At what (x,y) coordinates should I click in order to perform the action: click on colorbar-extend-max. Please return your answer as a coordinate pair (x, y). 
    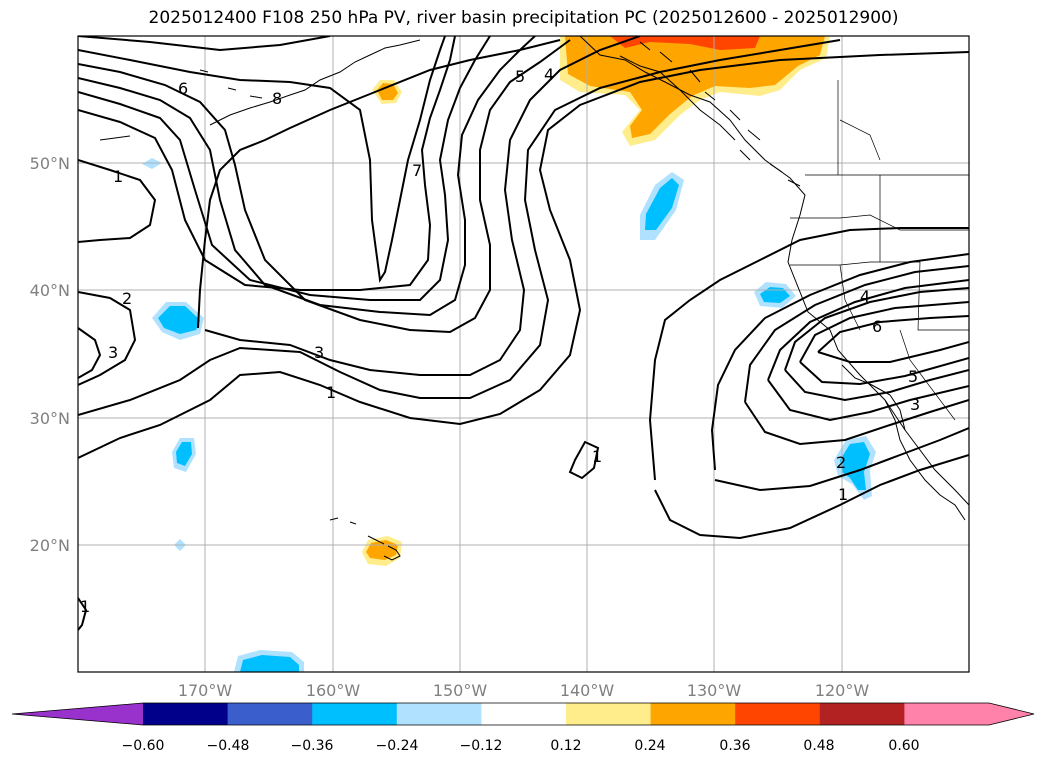
    Looking at the image, I should click on (1011, 714).